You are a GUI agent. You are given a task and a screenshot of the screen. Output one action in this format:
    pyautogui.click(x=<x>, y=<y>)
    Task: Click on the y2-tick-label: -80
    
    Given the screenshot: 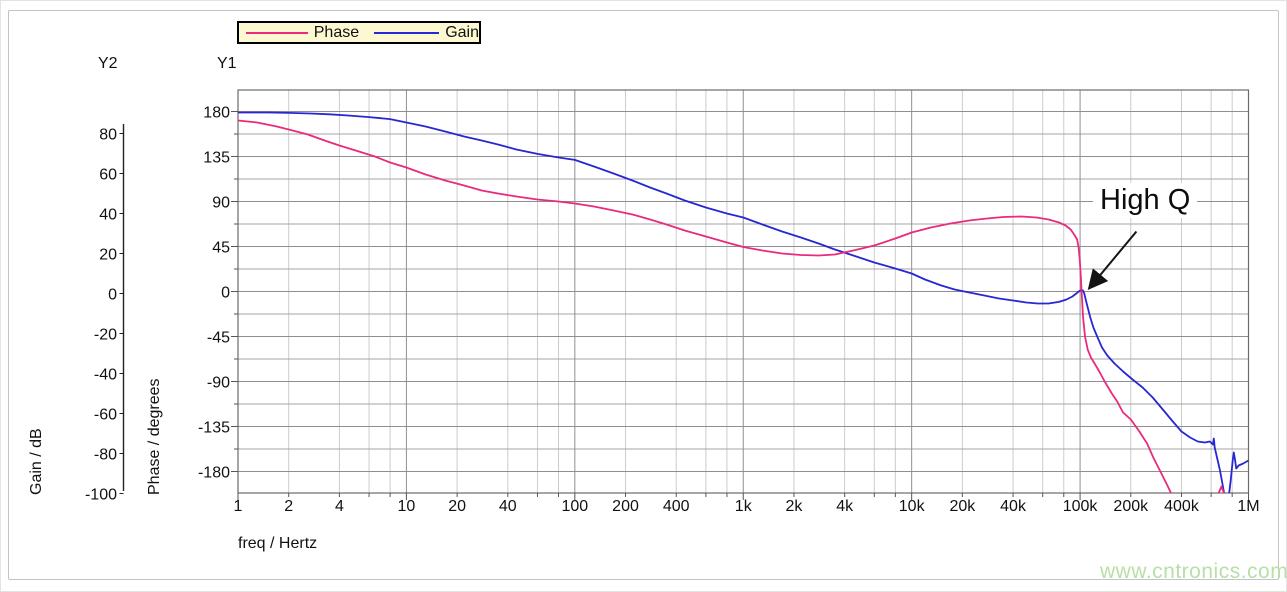 What is the action you would take?
    pyautogui.click(x=105, y=455)
    